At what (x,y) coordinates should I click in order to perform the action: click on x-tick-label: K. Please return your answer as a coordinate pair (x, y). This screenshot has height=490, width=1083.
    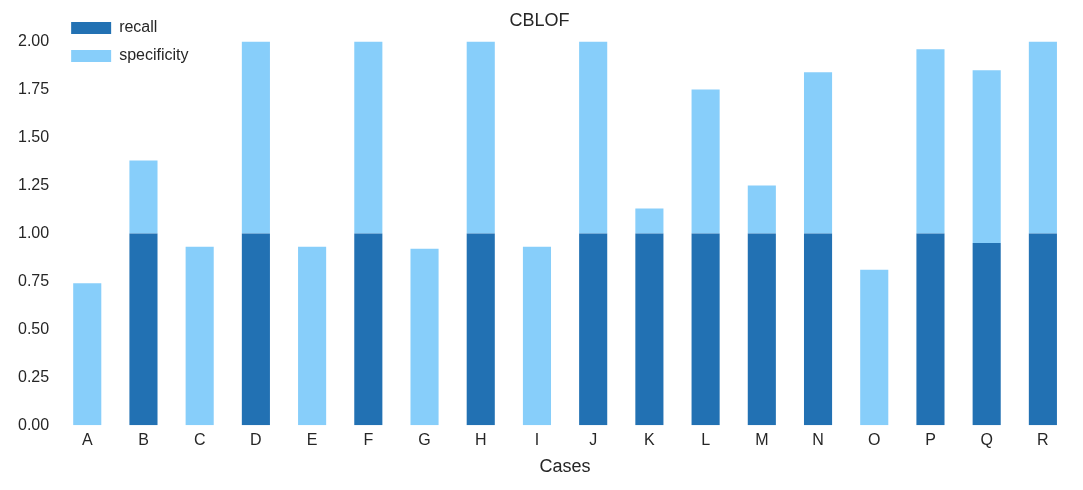
    Looking at the image, I should click on (650, 440).